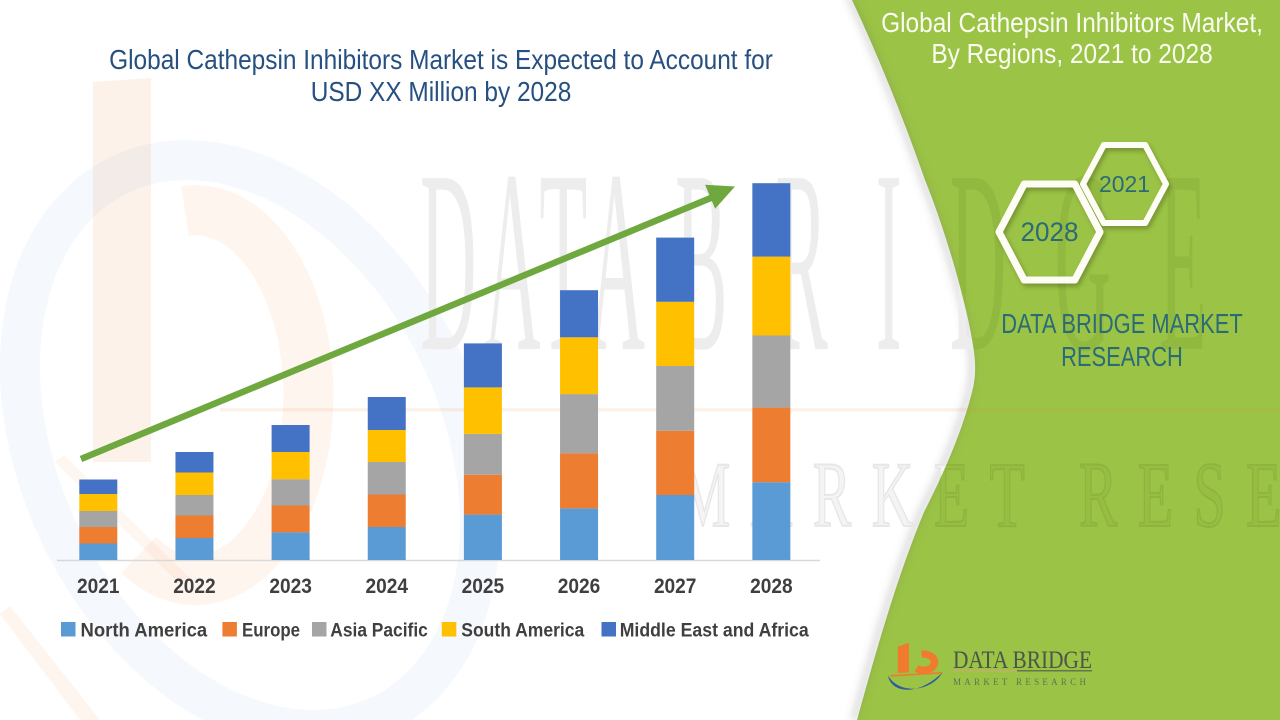 This screenshot has height=720, width=1280. What do you see at coordinates (483, 586) in the screenshot?
I see `svg-text: 2025` at bounding box center [483, 586].